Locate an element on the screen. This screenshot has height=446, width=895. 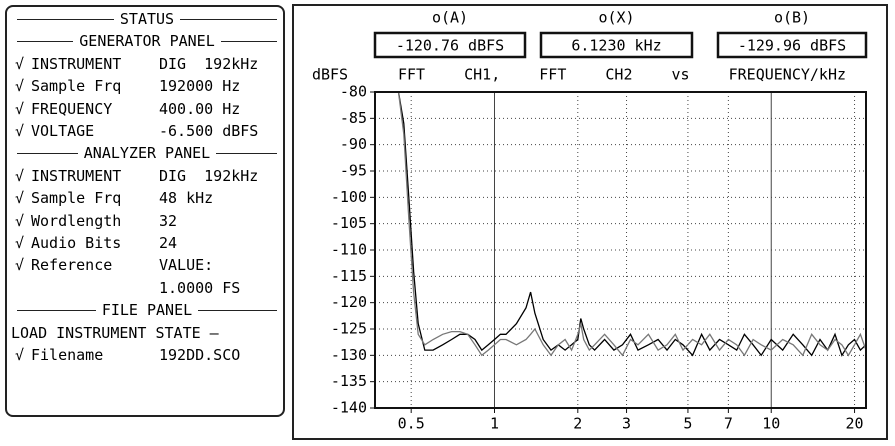
chart-title: FFT CH1, FFT CH2 vs FREQUENCY/kHz is located at coordinates (622, 75).